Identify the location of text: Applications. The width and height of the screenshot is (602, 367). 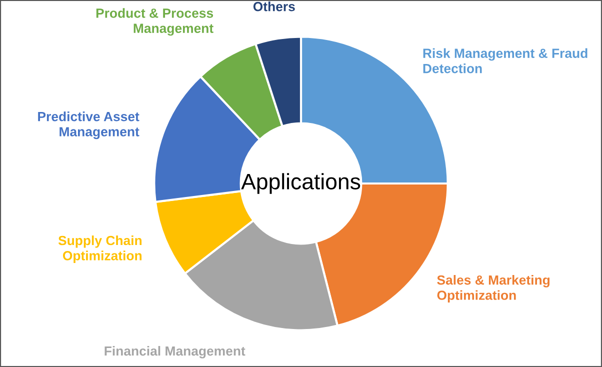
(300, 183).